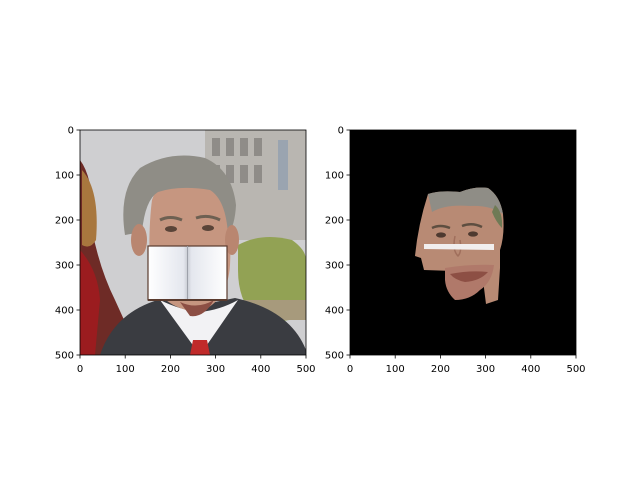 The height and width of the screenshot is (480, 640). What do you see at coordinates (395, 369) in the screenshot?
I see `right-xtick-label-100: 100` at bounding box center [395, 369].